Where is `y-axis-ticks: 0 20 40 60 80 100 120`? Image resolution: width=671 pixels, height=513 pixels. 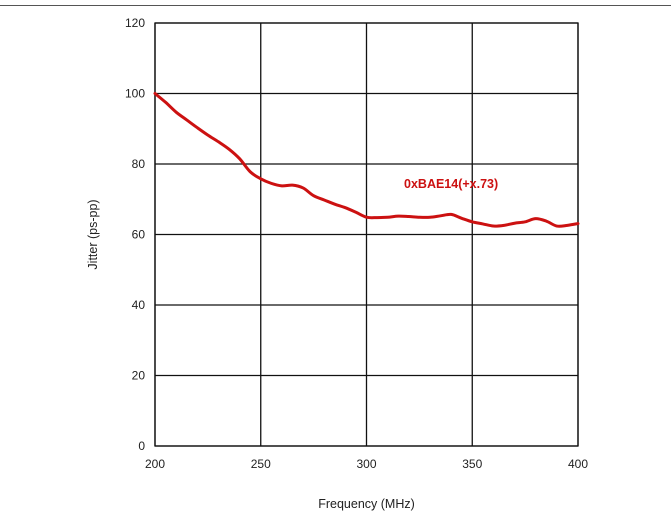 y-axis-ticks: 0 20 40 60 80 100 120 is located at coordinates (135, 234).